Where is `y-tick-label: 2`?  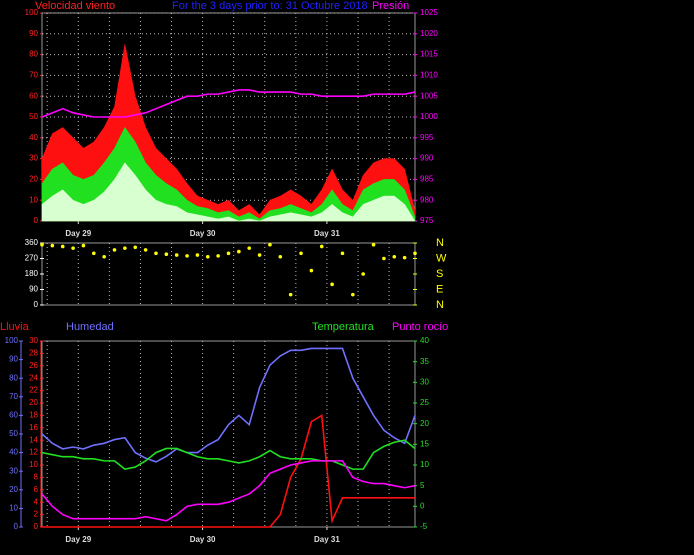
y-tick-label: 2 is located at coordinates (36, 514).